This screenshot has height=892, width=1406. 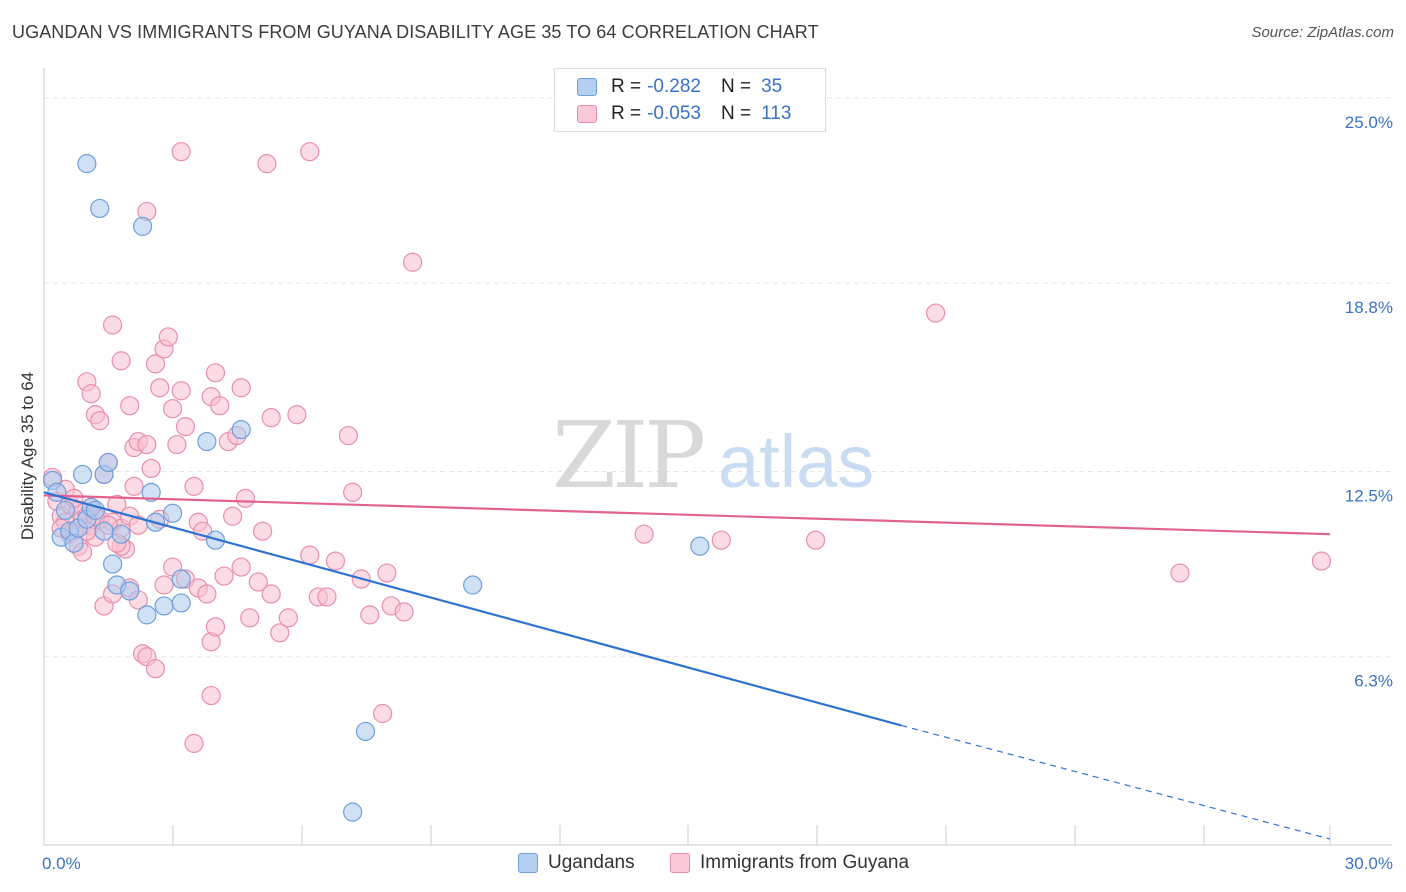 I want to click on bottom-legend-label-ugandans: Ugandans, so click(x=591, y=862).